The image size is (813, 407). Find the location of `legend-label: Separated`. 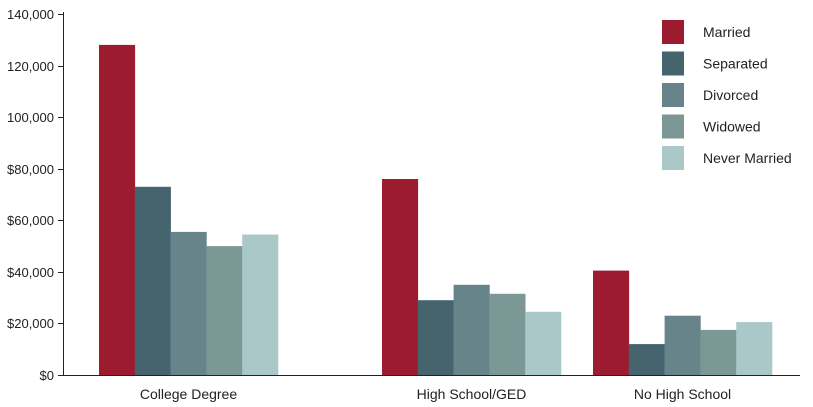

legend-label: Separated is located at coordinates (735, 64).